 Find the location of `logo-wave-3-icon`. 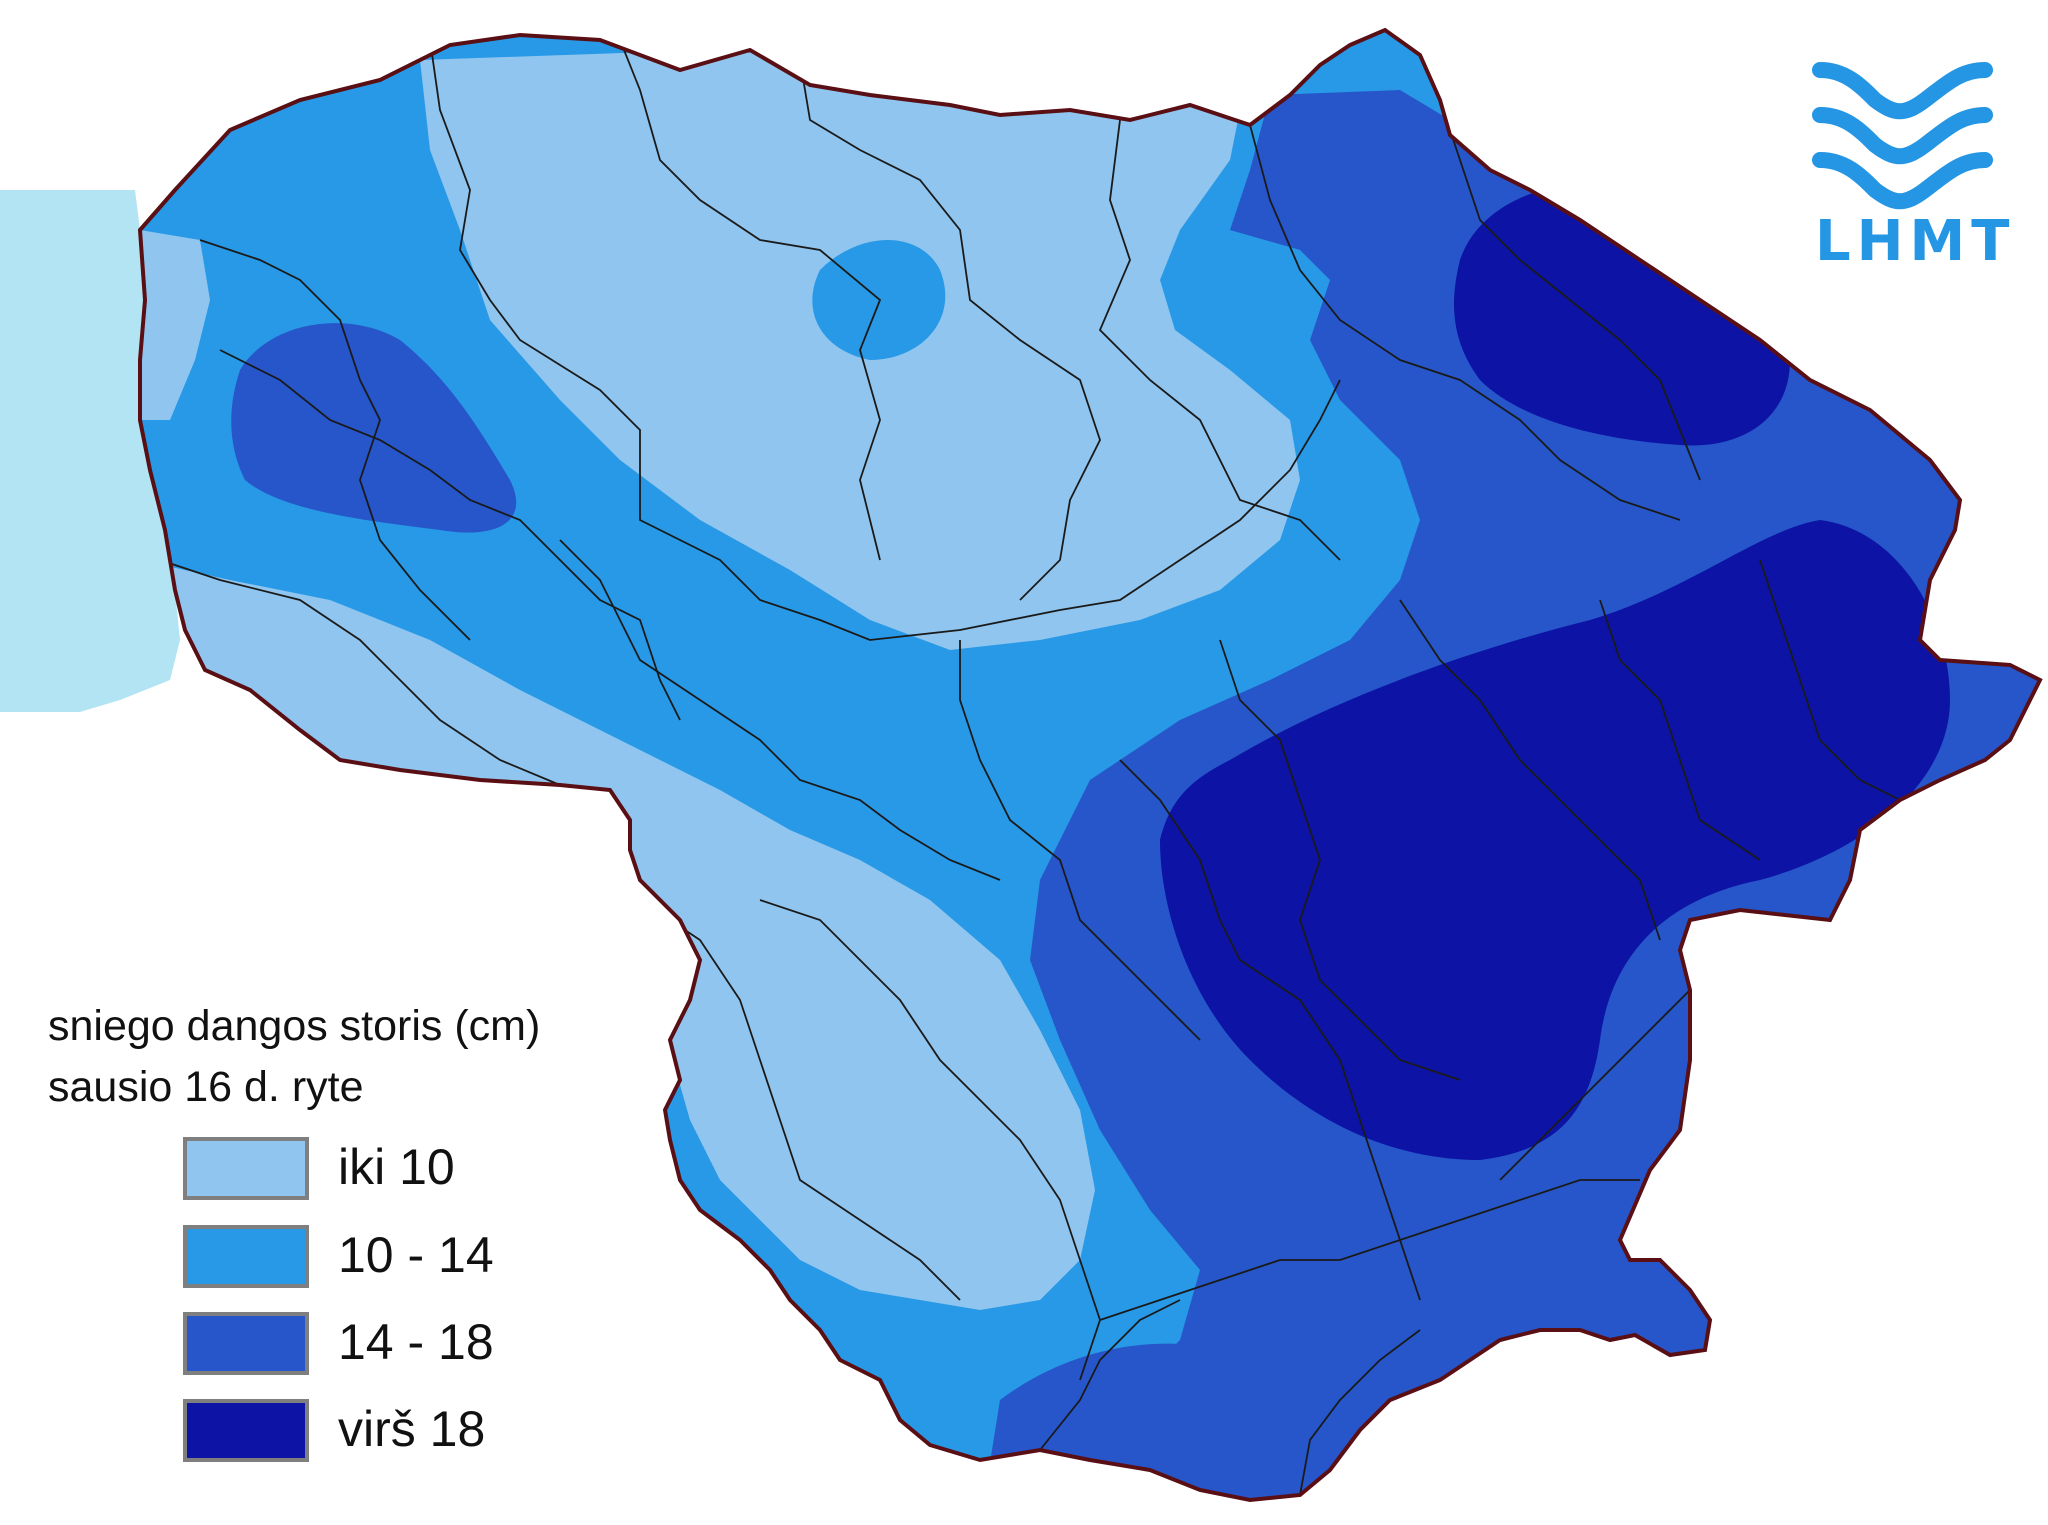

logo-wave-3-icon is located at coordinates (1902, 181).